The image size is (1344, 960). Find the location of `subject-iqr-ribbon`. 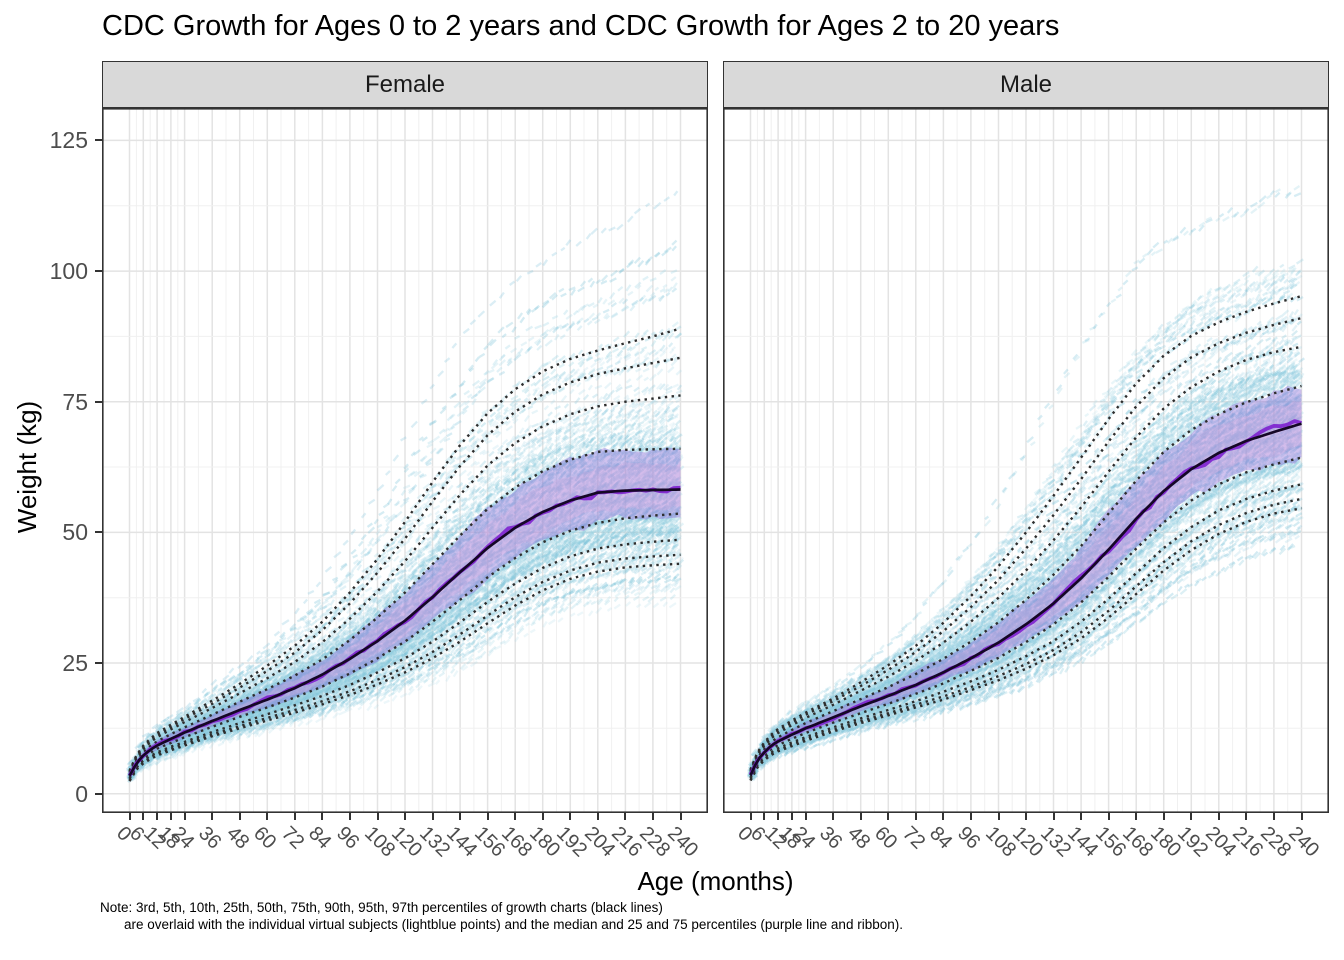

subject-iqr-ribbon is located at coordinates (405, 612).